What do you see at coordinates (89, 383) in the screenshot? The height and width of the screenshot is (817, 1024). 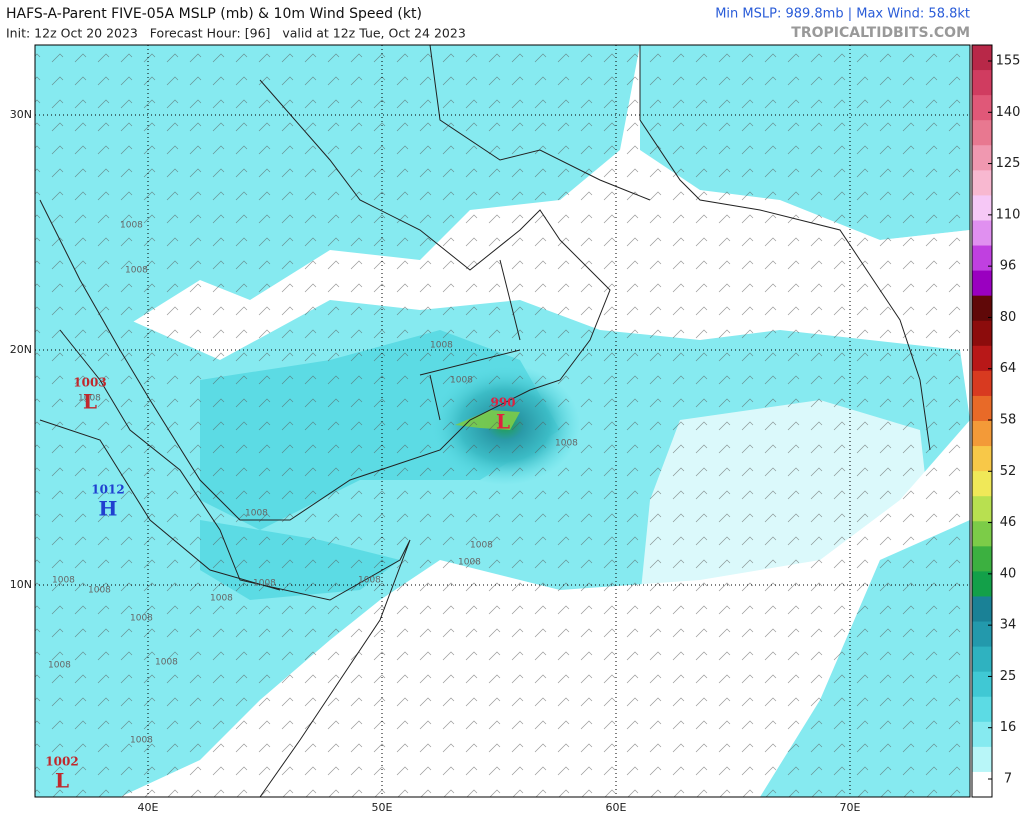 I see `center-pressure: 1003` at bounding box center [89, 383].